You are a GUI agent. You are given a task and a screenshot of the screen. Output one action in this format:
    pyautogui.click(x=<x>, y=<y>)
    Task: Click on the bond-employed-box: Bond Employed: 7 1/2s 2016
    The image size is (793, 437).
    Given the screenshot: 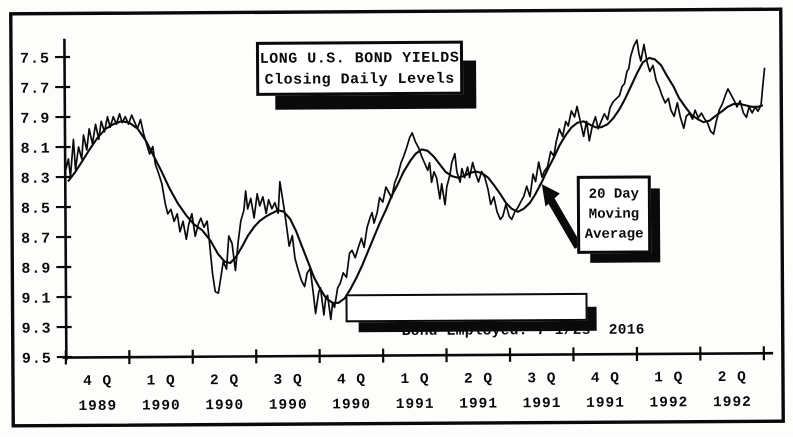 What is the action you would take?
    pyautogui.click(x=466, y=307)
    